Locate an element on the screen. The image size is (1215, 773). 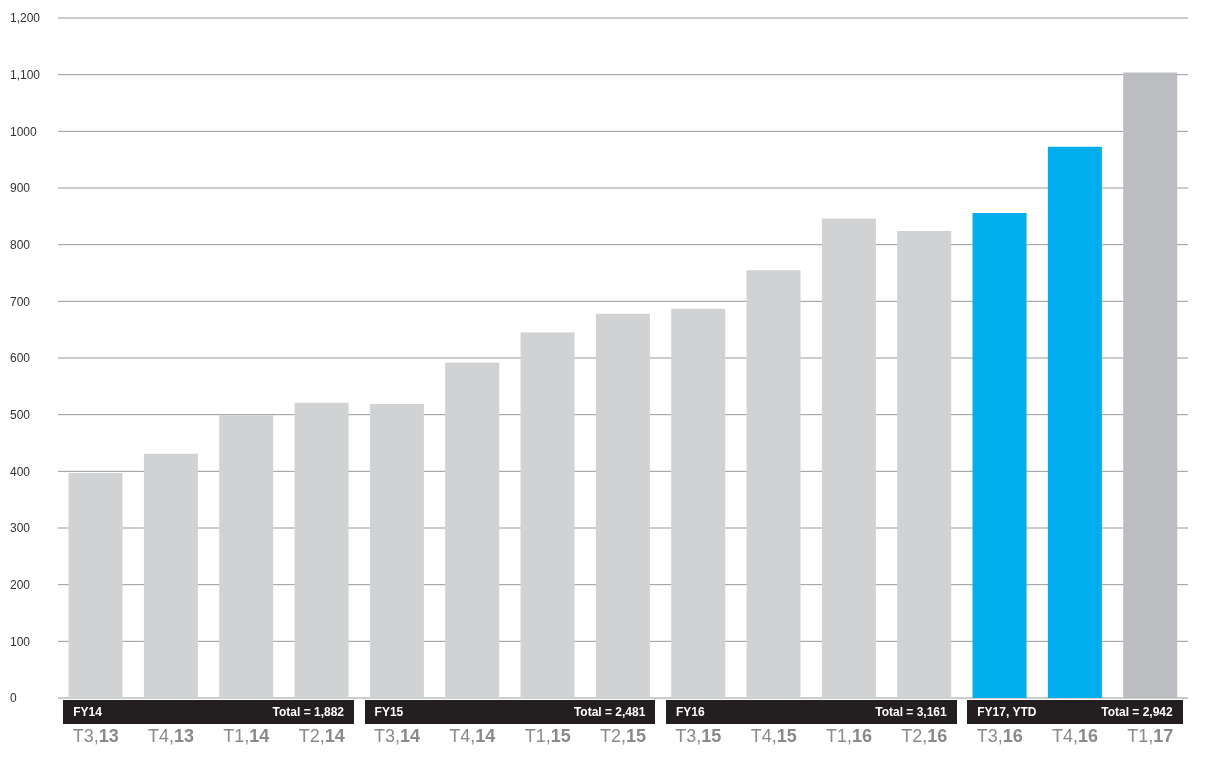
x-tick-label: T3,15 is located at coordinates (698, 736).